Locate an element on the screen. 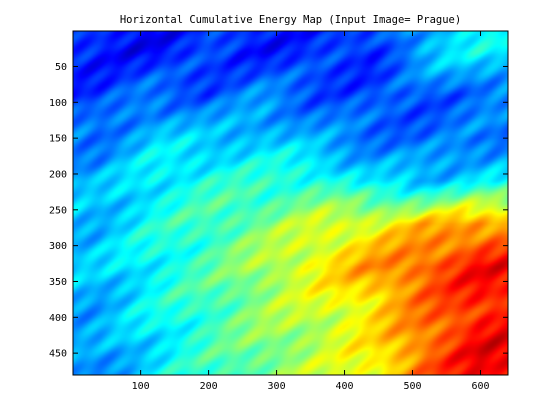 The height and width of the screenshot is (420, 560). x-tick-label: 300 is located at coordinates (277, 386).